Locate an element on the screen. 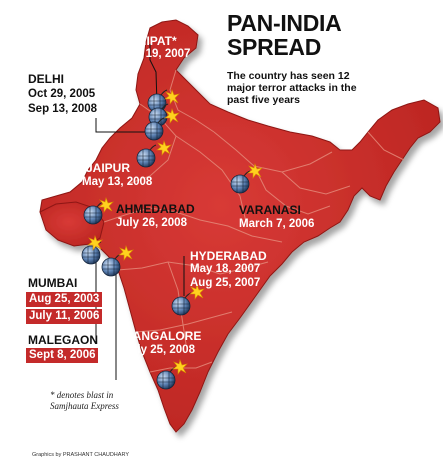 The height and width of the screenshot is (466, 443). page-title-line2: SPREAD is located at coordinates (274, 47).